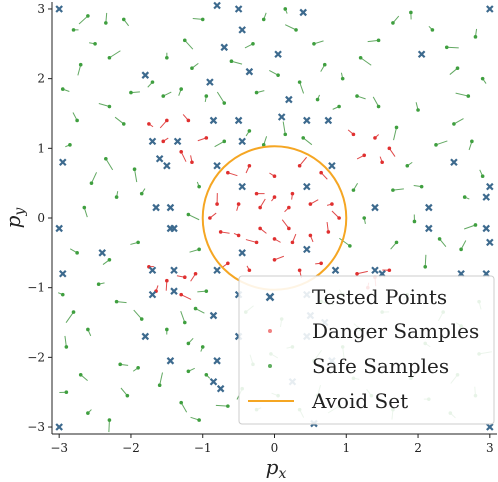  I want to click on avoid-set-circle, so click(275, 218).